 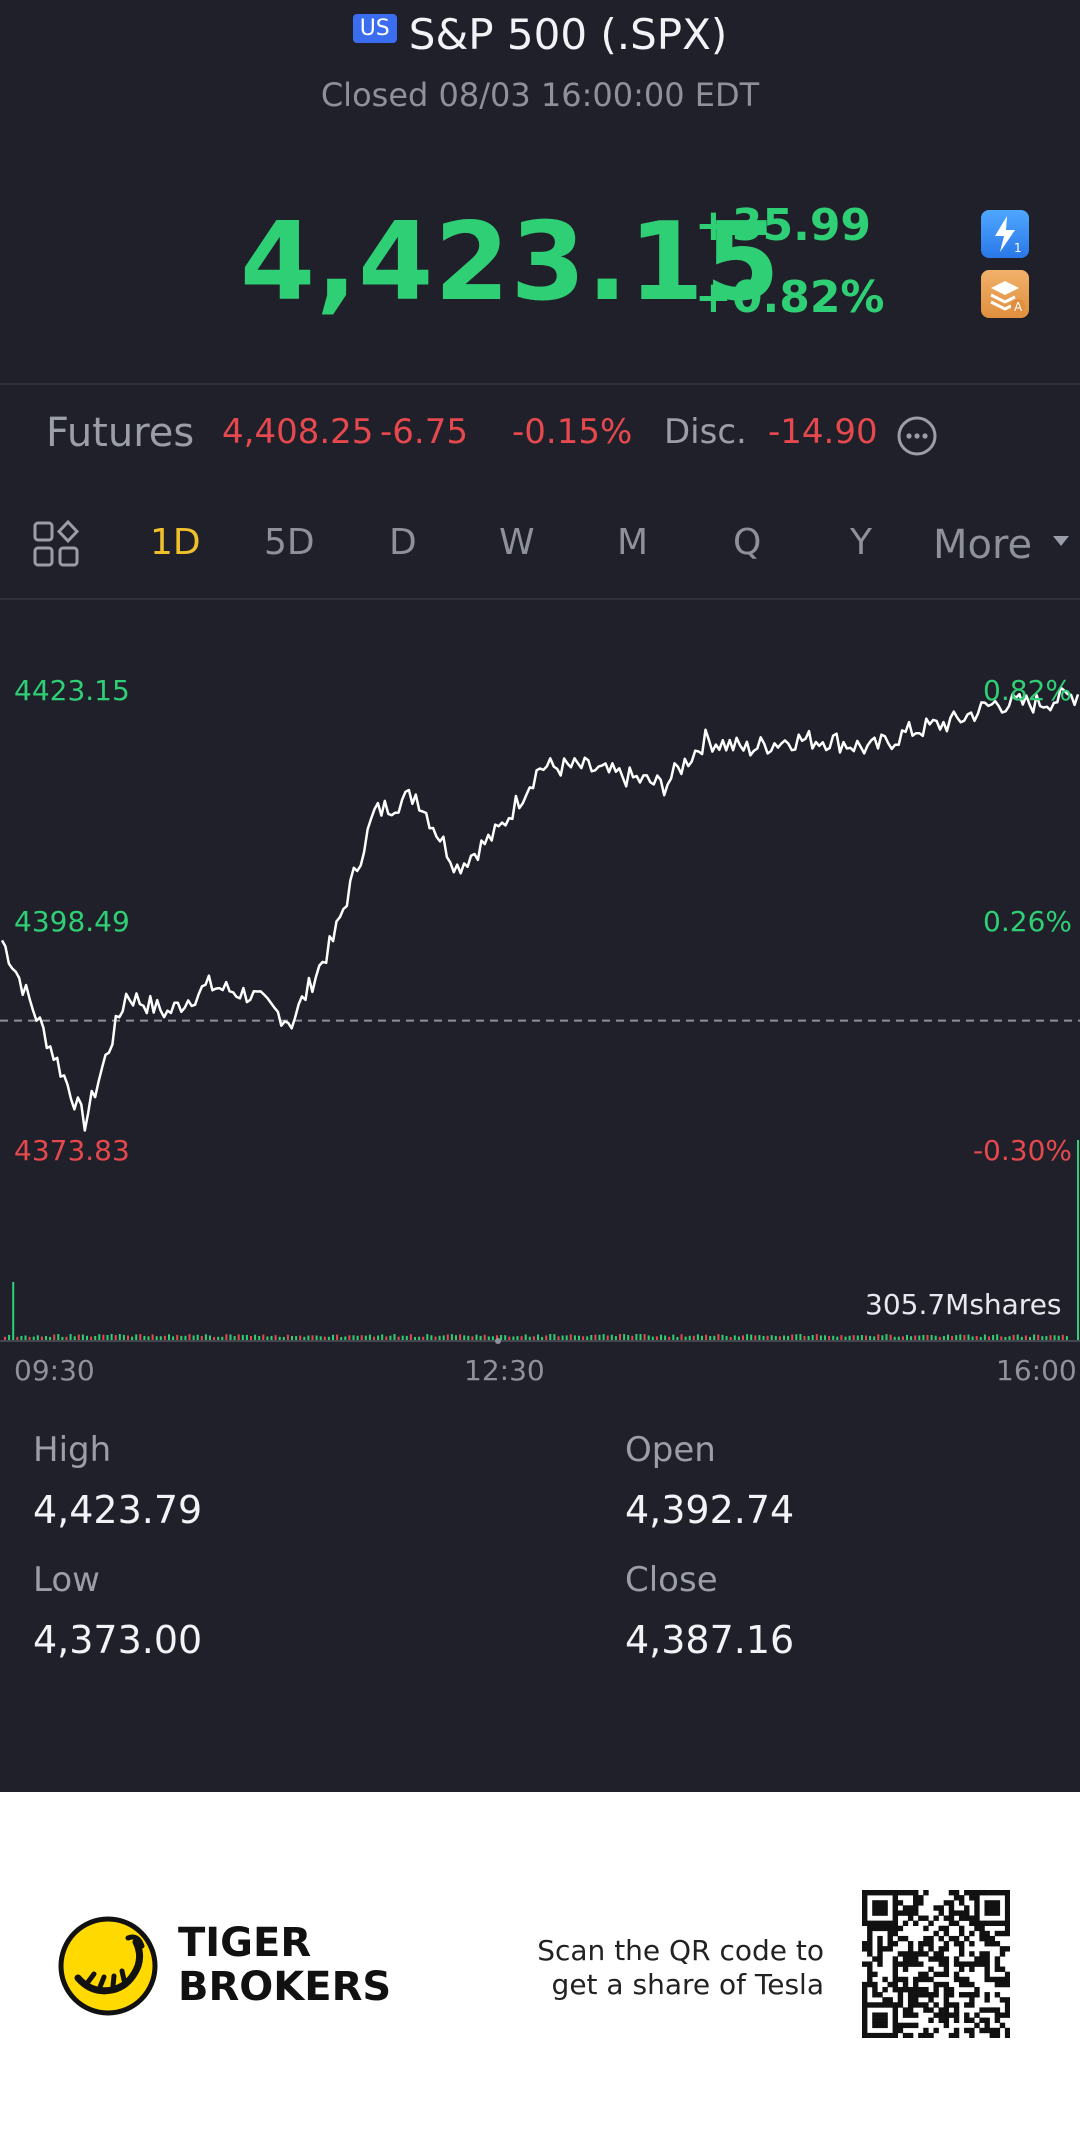 What do you see at coordinates (56, 544) in the screenshot?
I see `layout-grid-icon` at bounding box center [56, 544].